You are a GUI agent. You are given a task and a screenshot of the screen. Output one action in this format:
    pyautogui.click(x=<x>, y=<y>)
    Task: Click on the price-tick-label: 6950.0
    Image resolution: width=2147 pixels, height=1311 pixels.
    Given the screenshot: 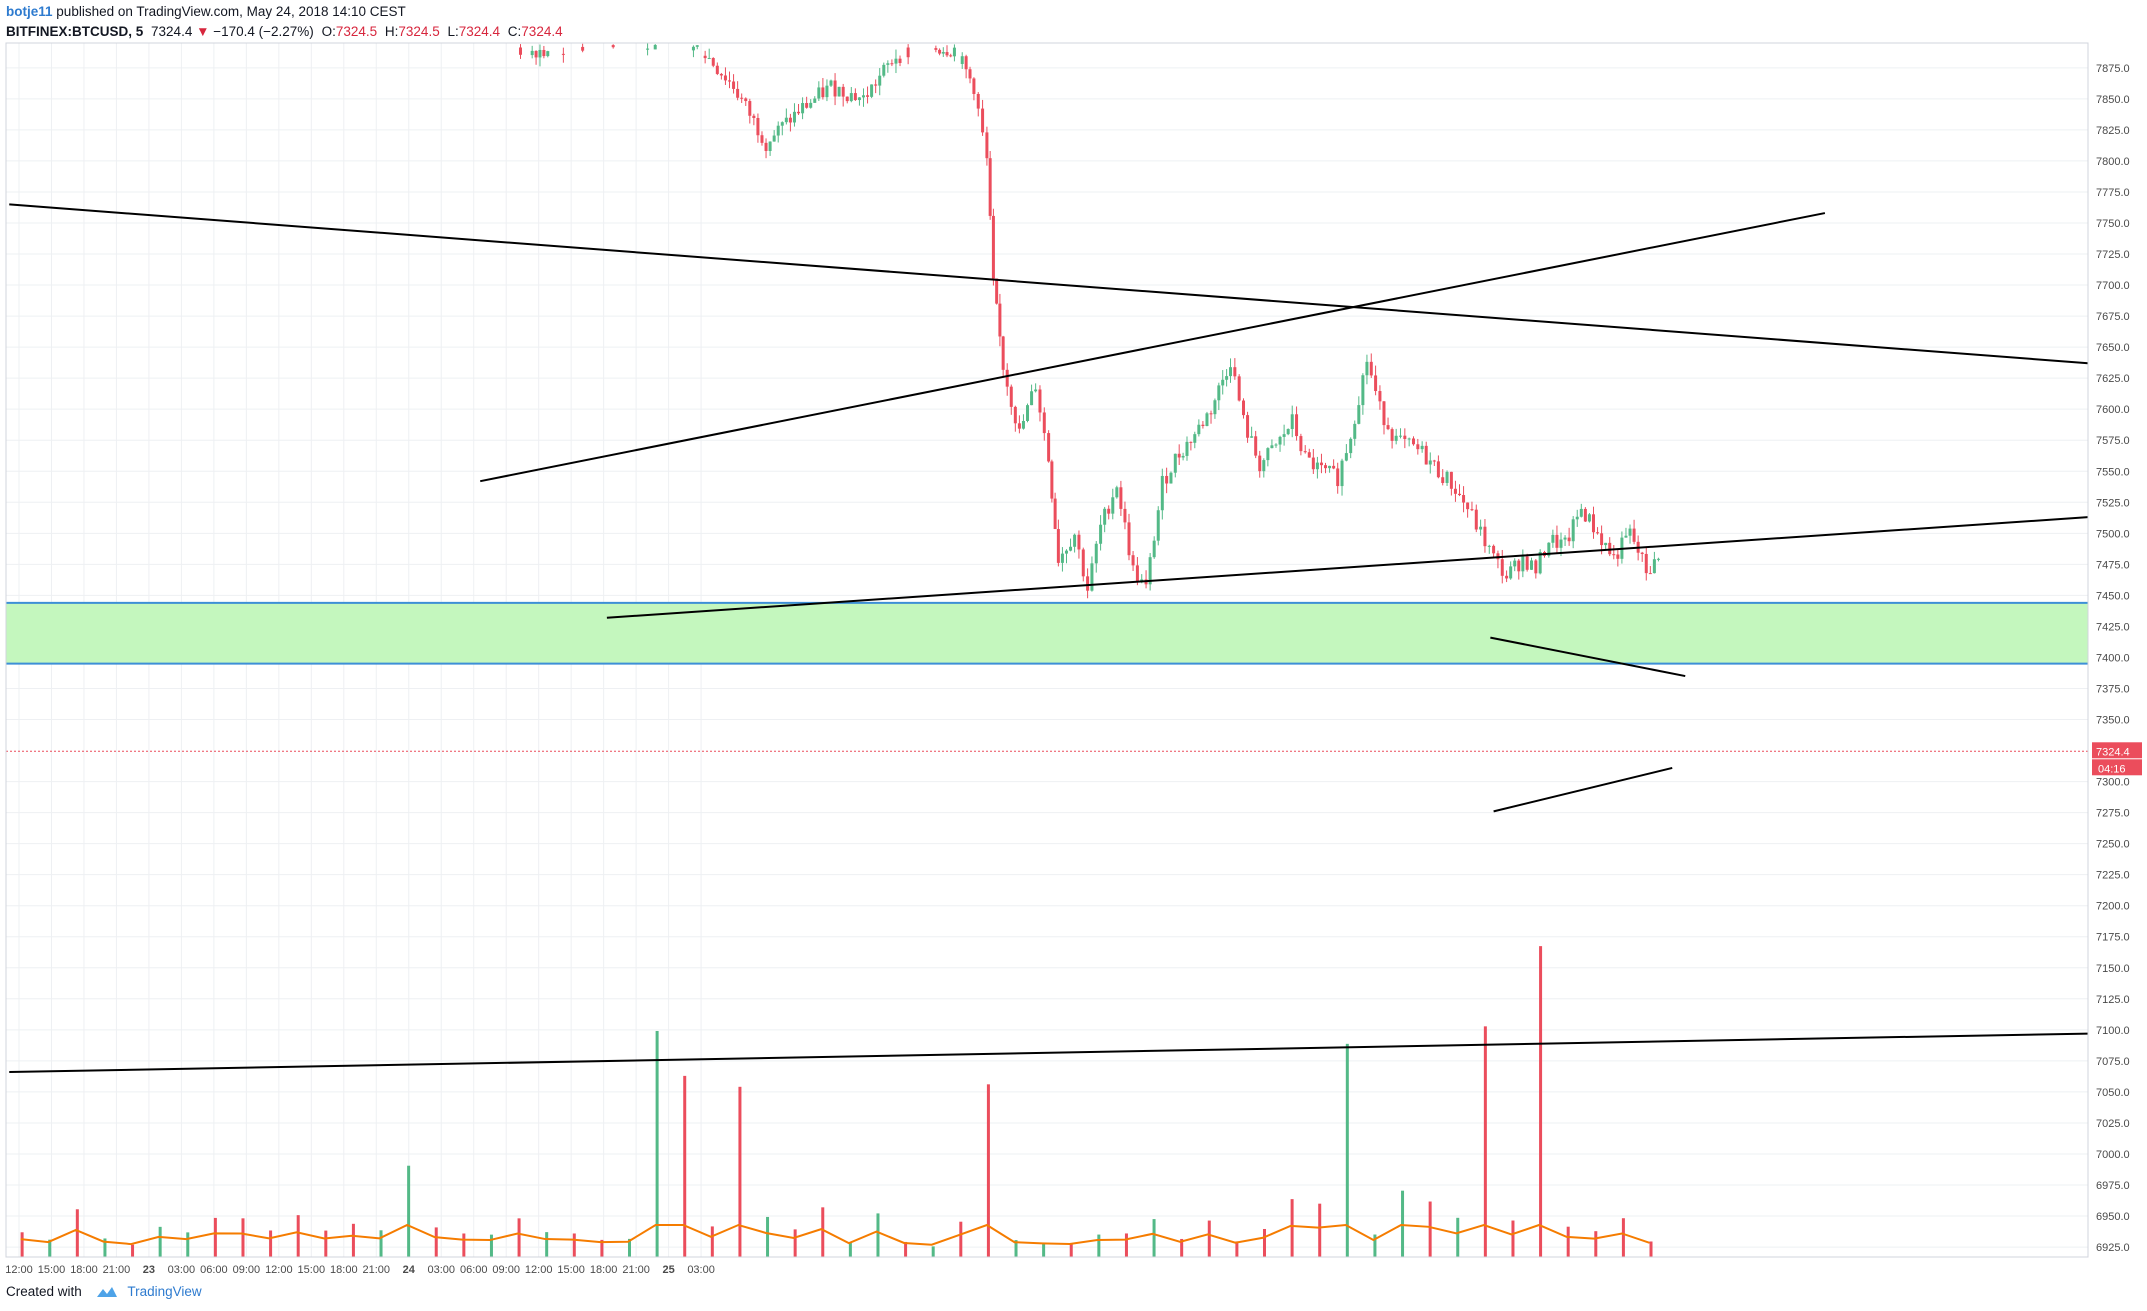 What is the action you would take?
    pyautogui.click(x=2113, y=1217)
    